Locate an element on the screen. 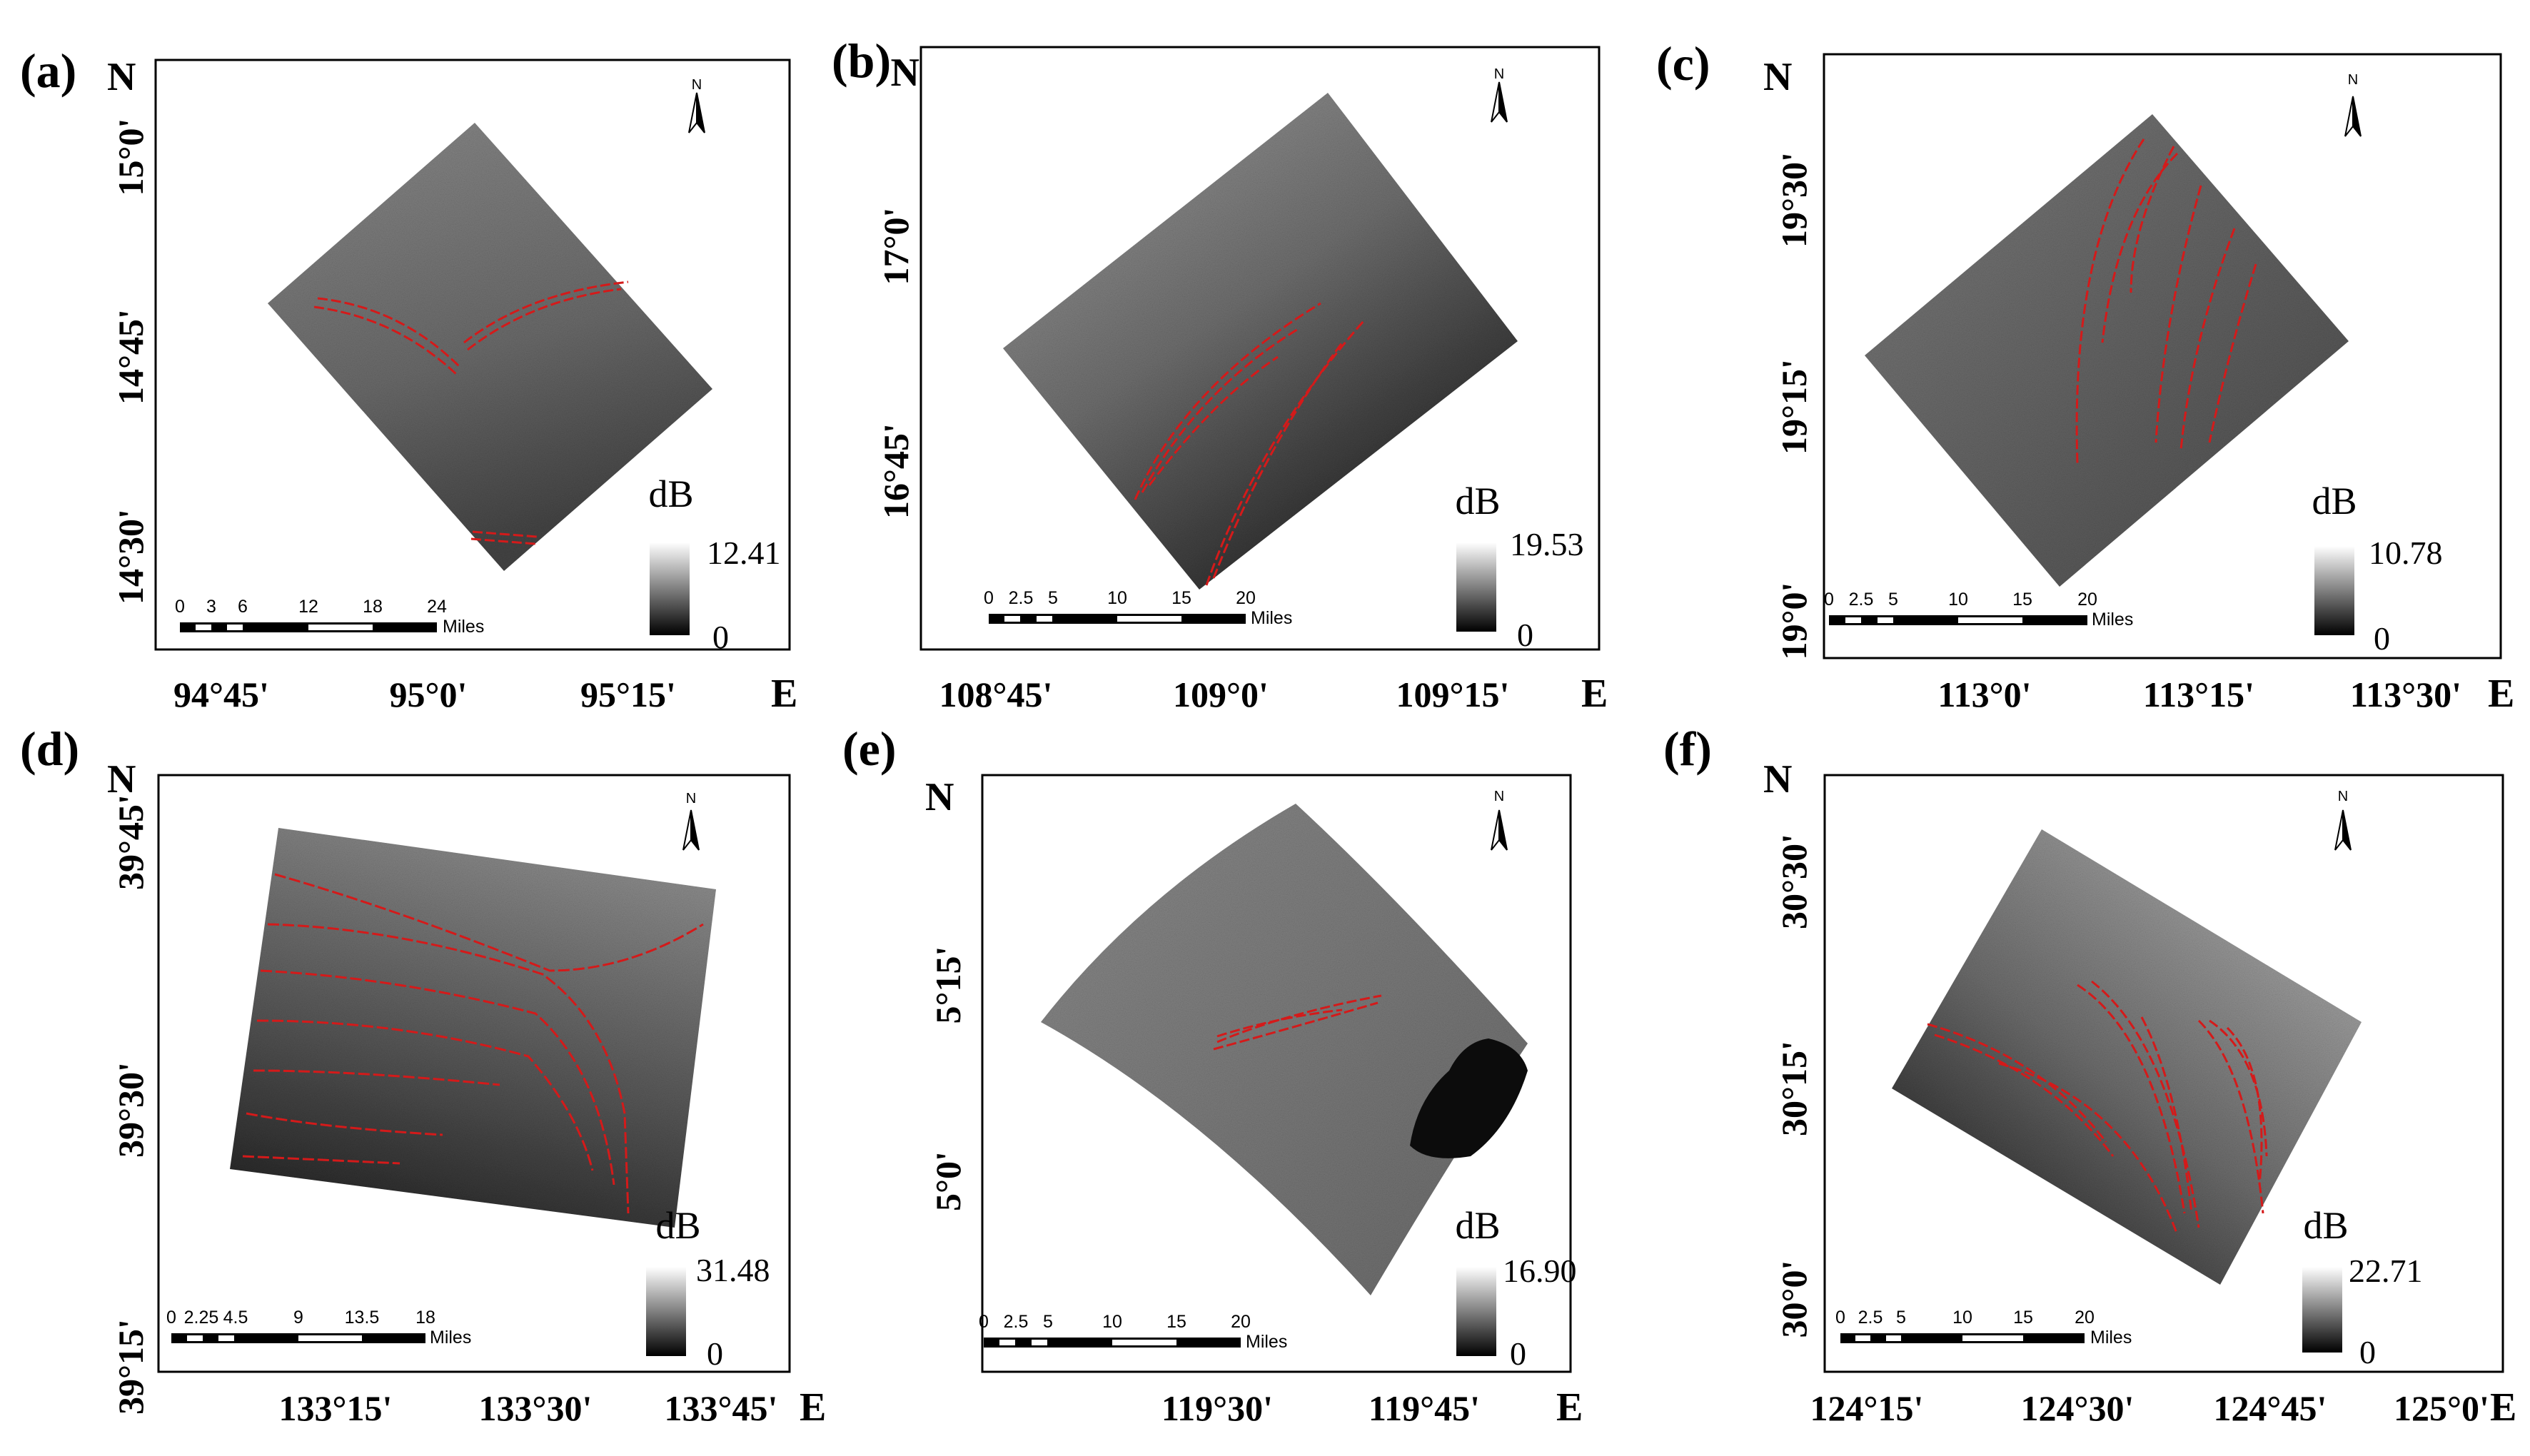  lat-tick: 16°45' is located at coordinates (896, 471).